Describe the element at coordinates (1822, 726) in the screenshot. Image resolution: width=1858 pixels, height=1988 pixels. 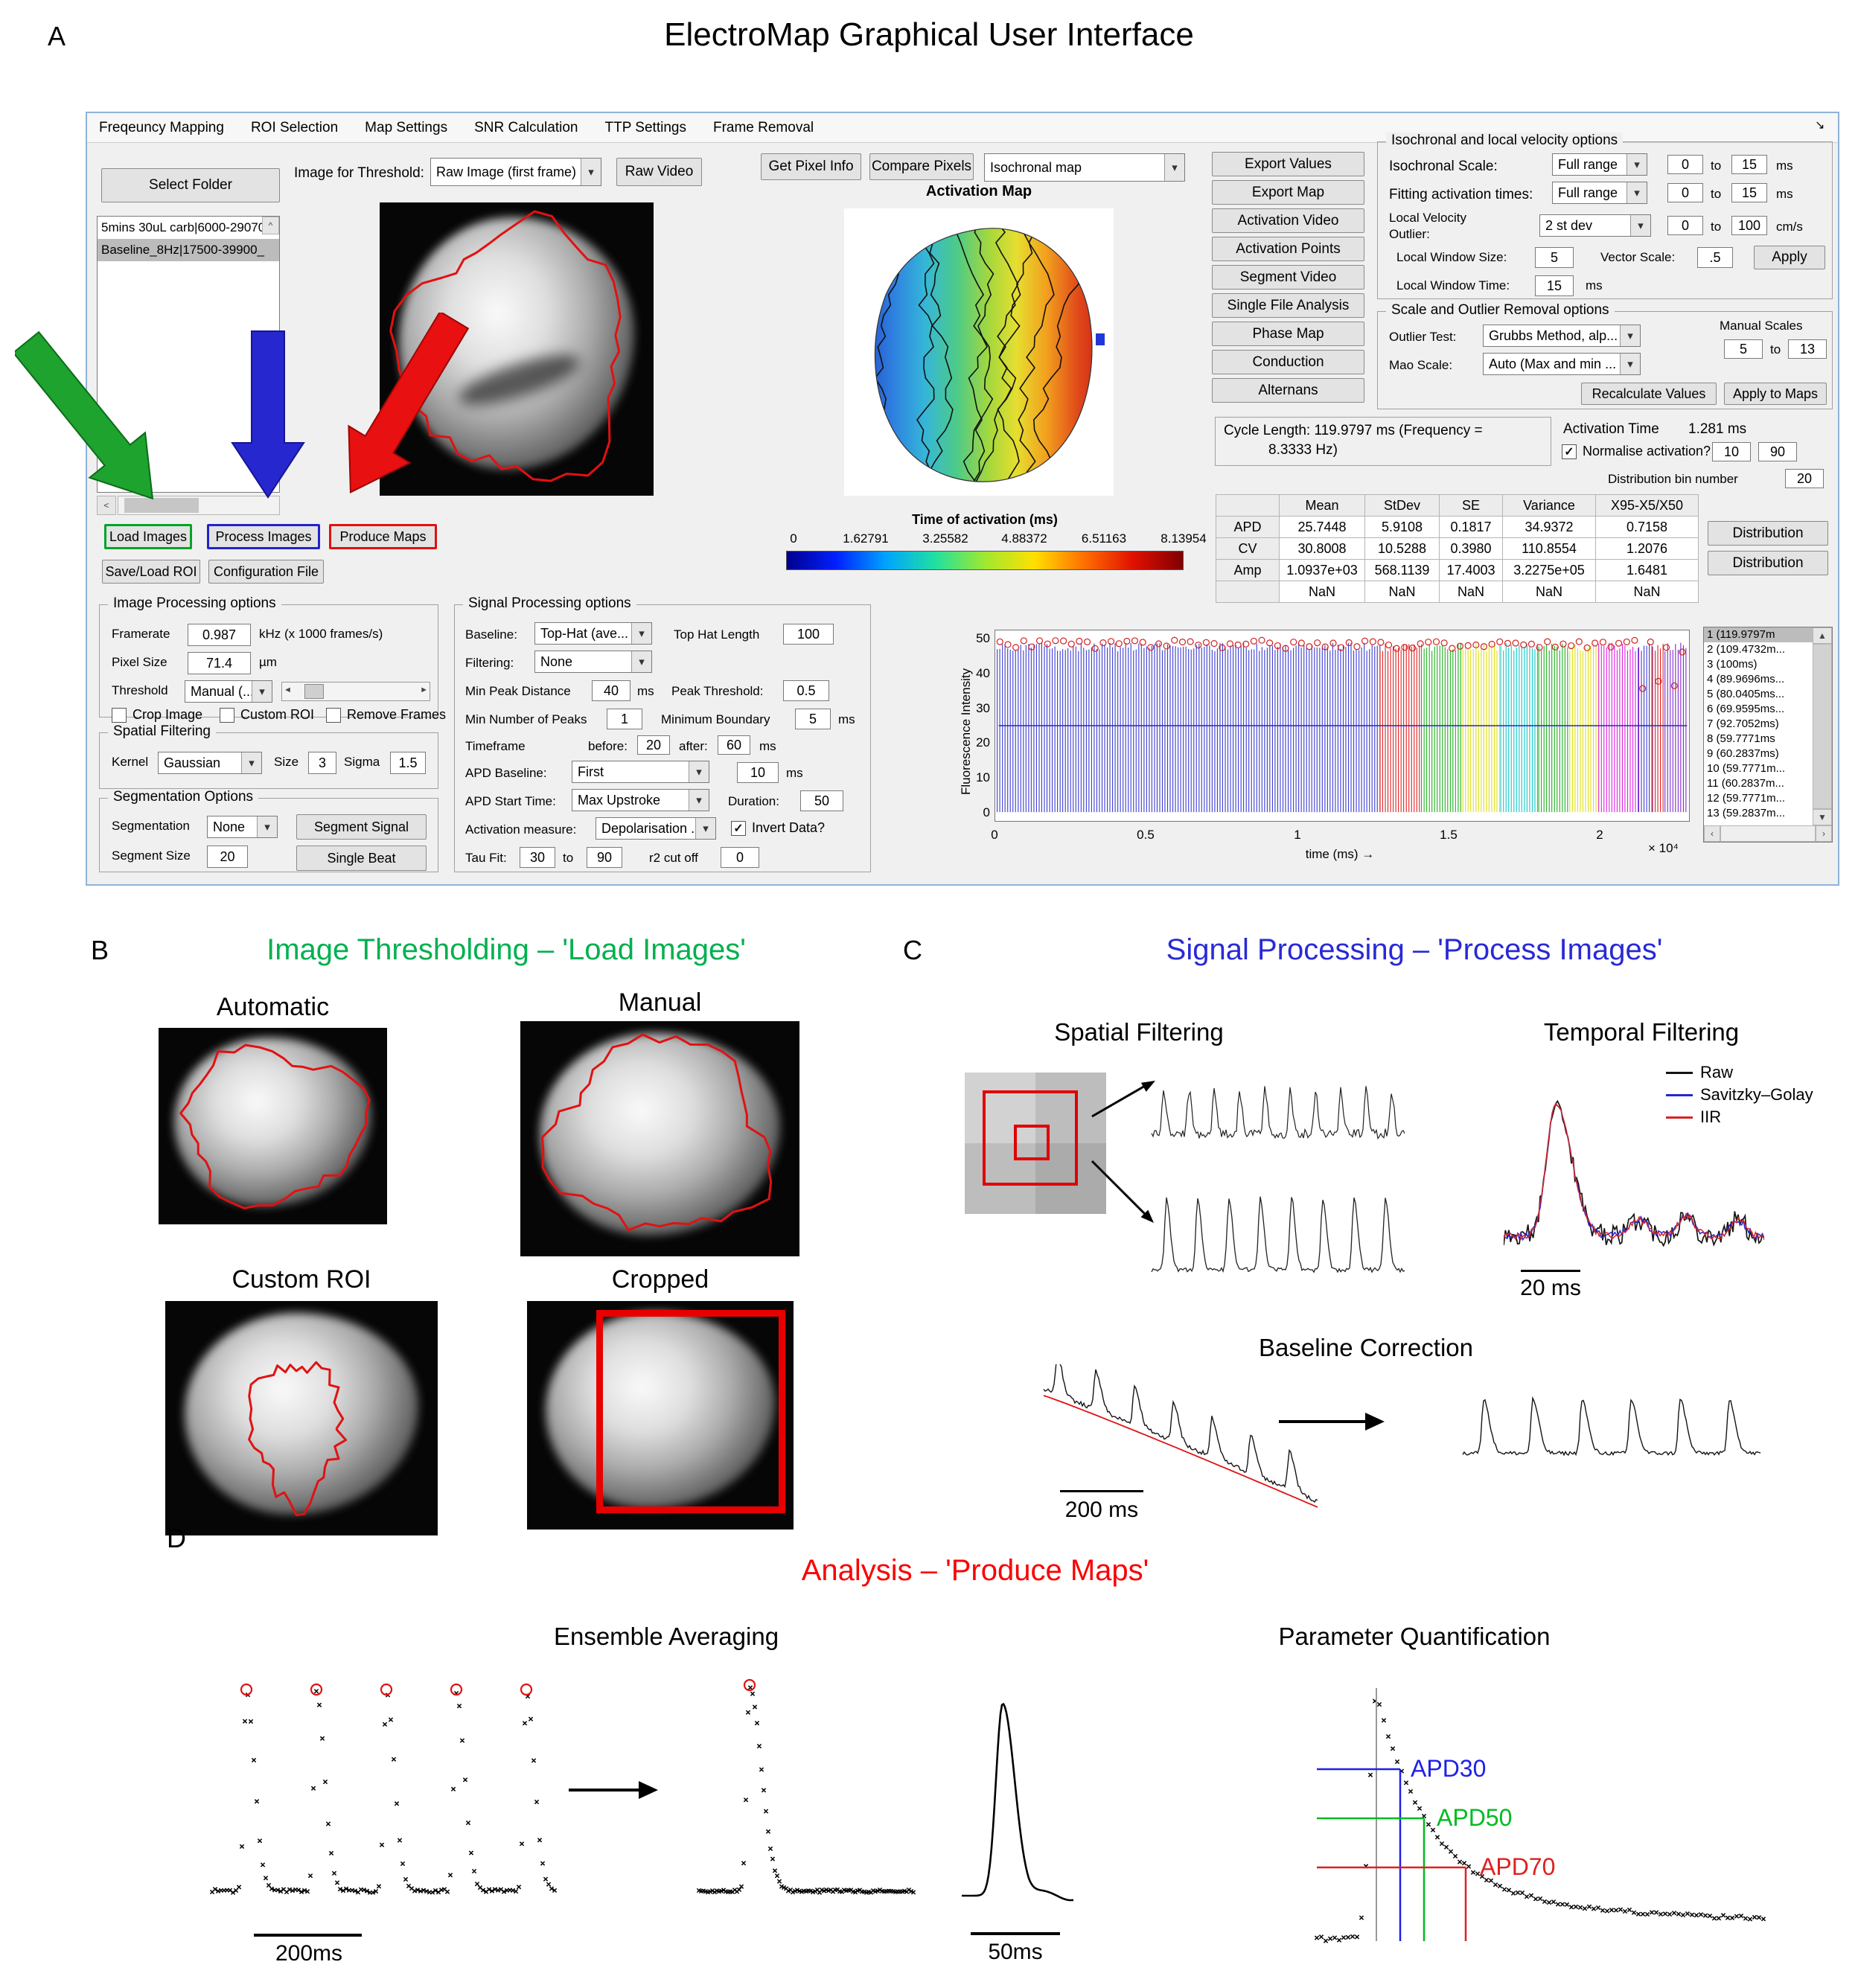
I see `beat-list-scrollbar` at that location.